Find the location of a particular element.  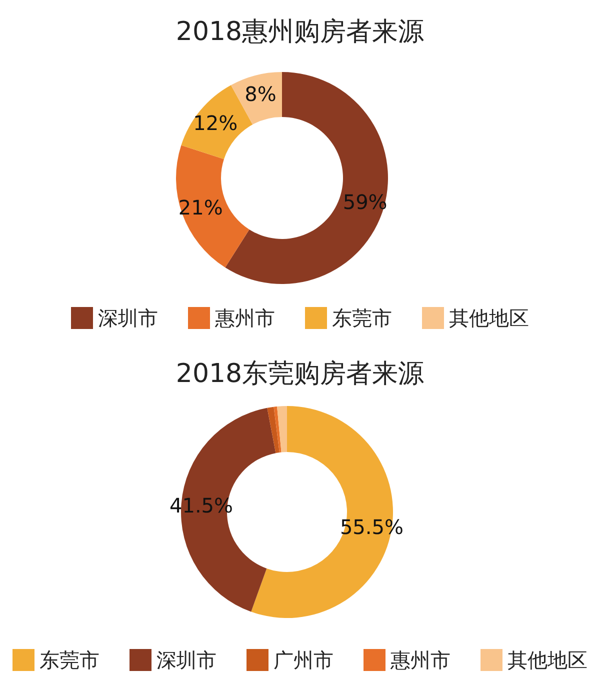

data-label: 12% is located at coordinates (215, 122).